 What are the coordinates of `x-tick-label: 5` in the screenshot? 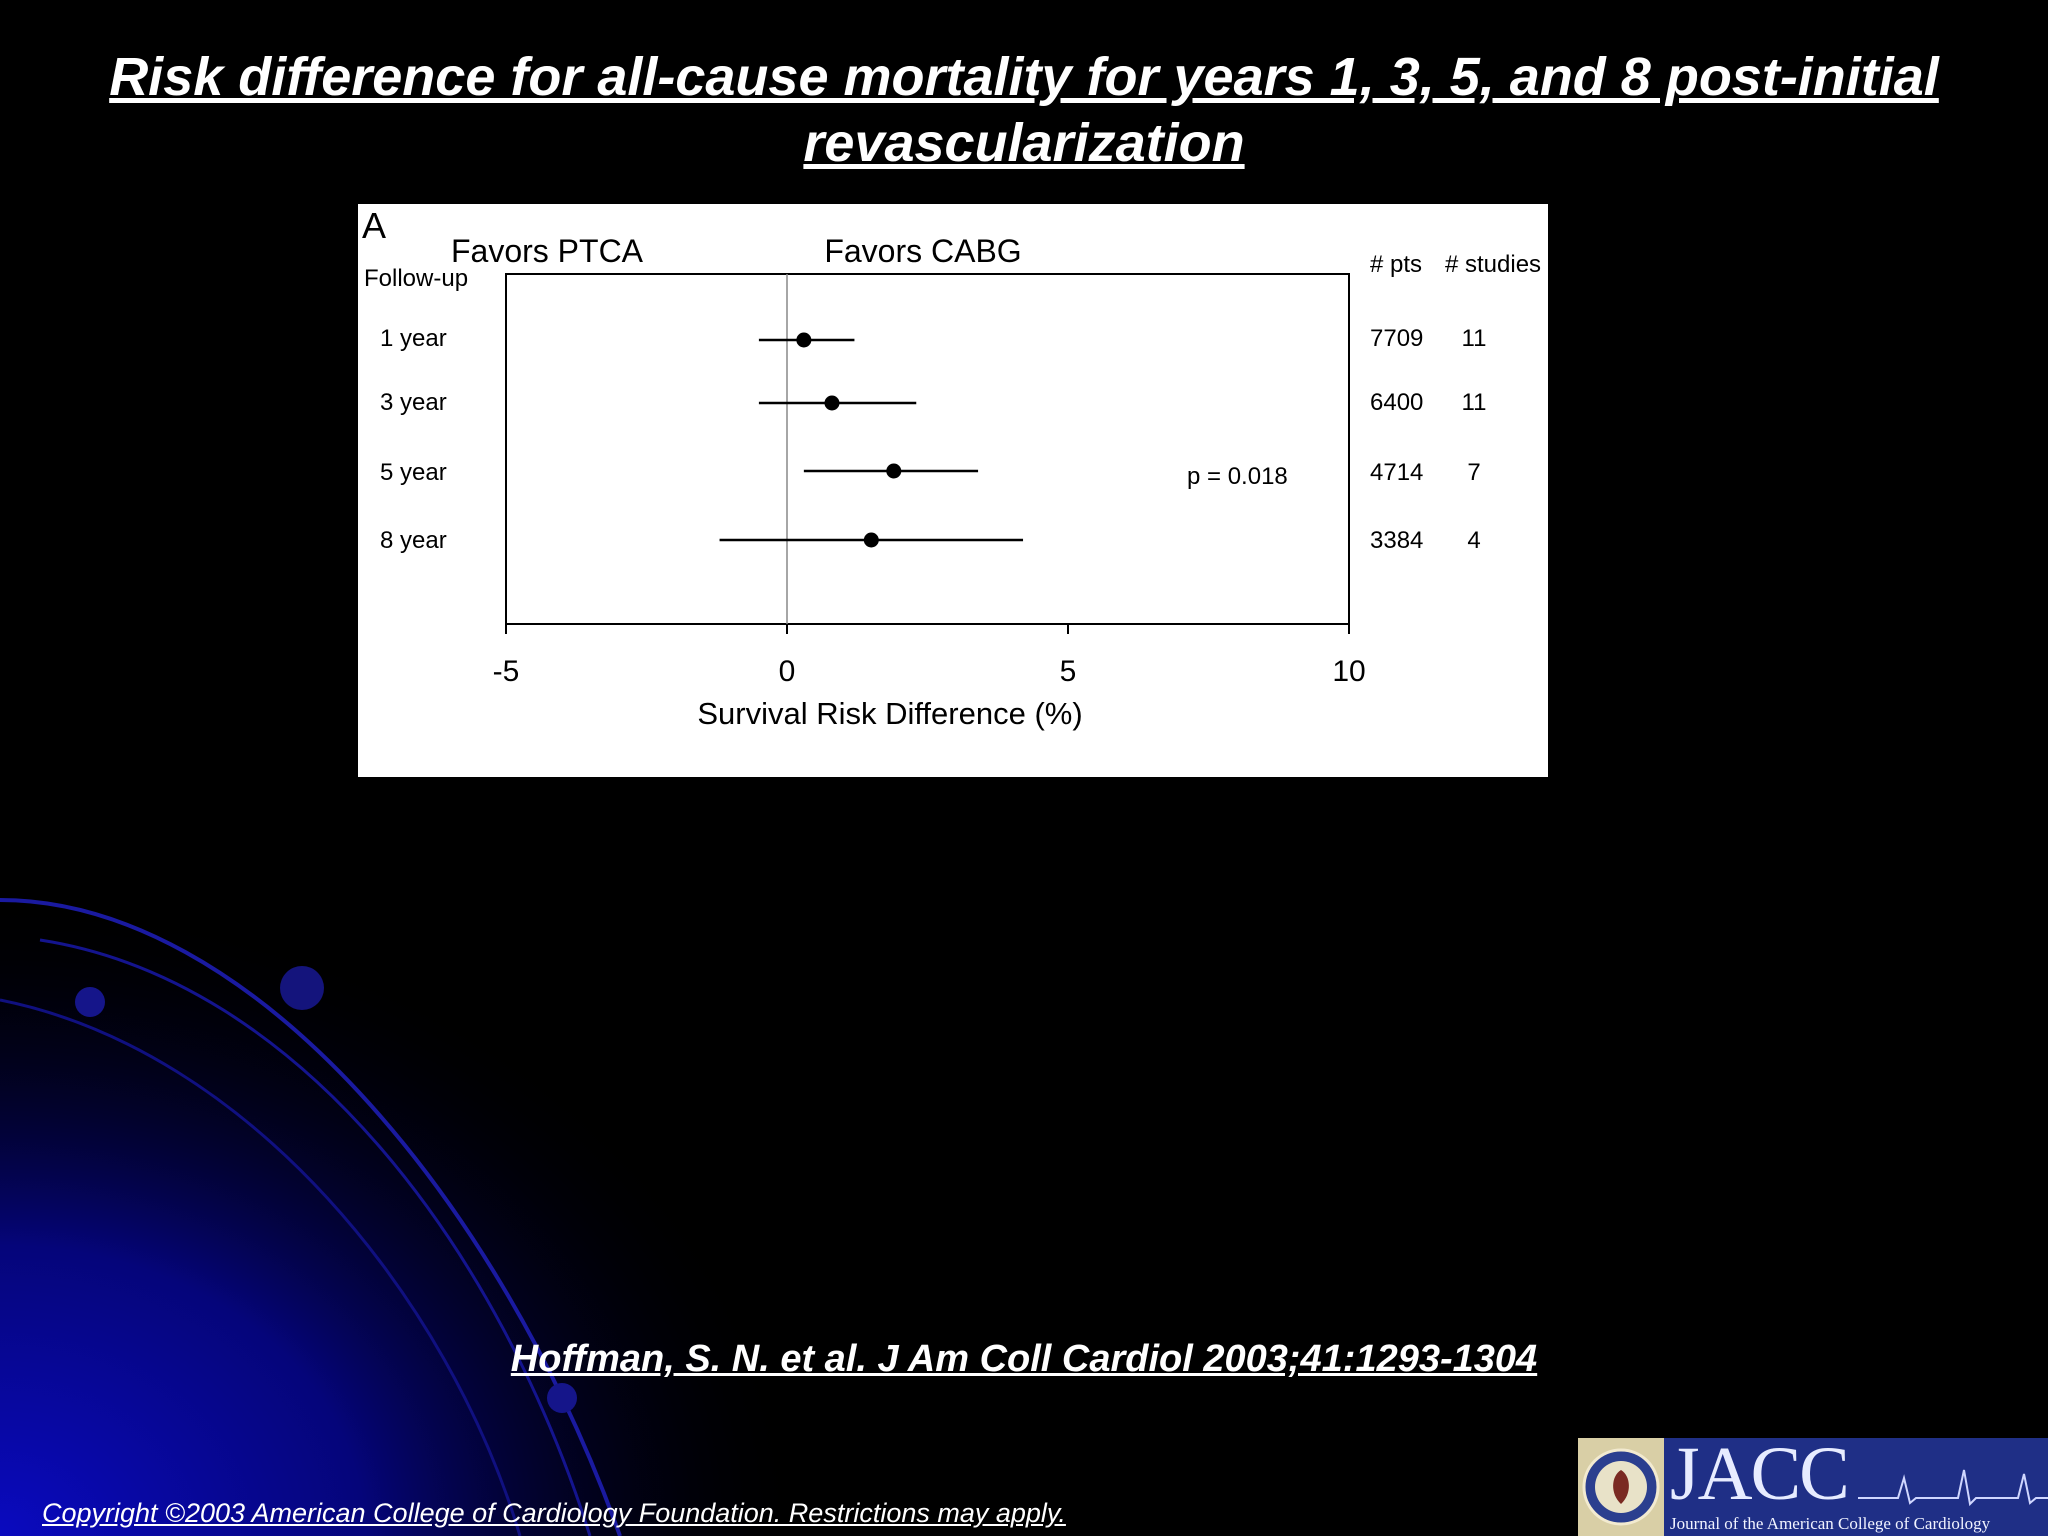 It's located at (1068, 671).